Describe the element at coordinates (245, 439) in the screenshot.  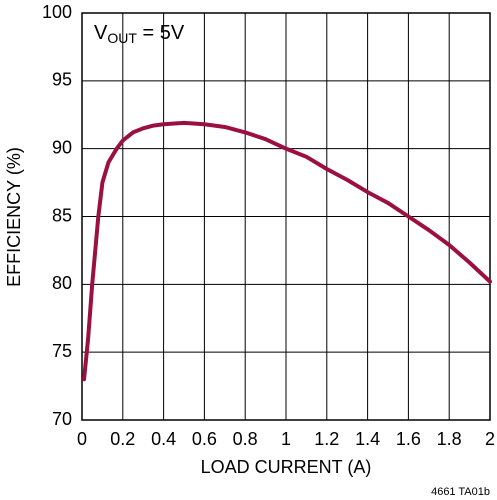
I see `x-tick-label: 0.8` at that location.